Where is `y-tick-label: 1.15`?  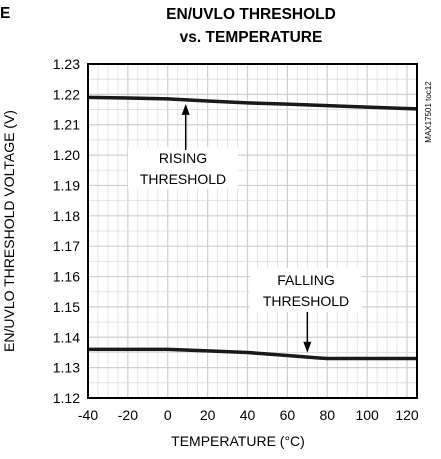
y-tick-label: 1.15 is located at coordinates (66, 307).